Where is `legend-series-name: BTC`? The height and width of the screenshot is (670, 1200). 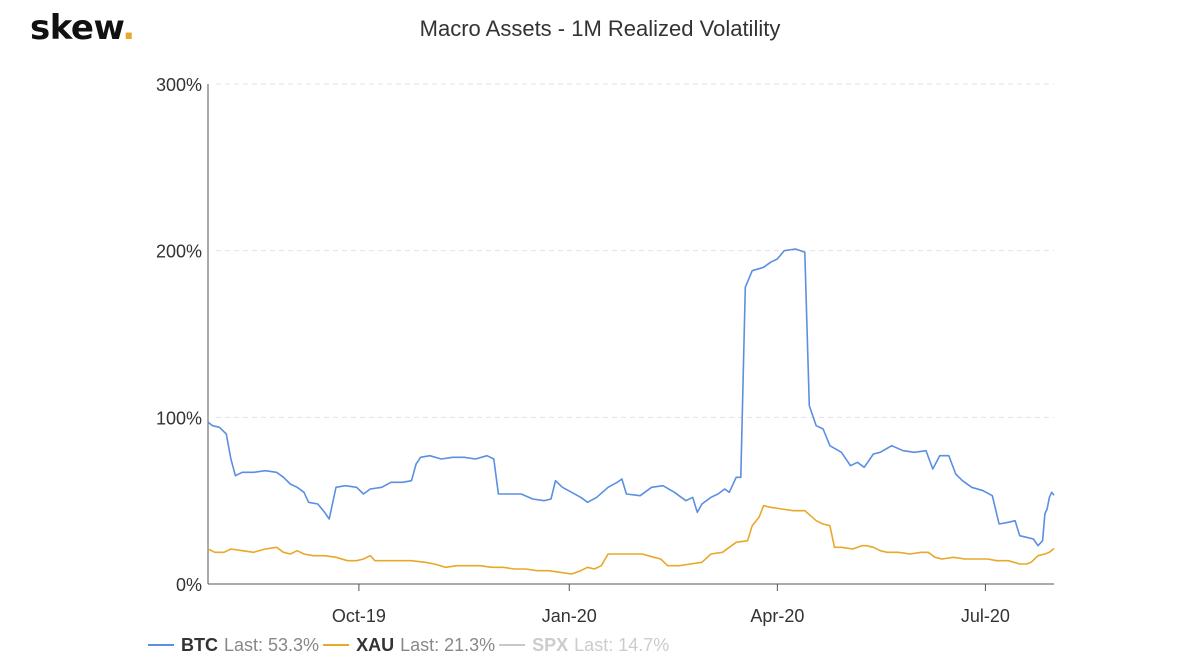 legend-series-name: BTC is located at coordinates (199, 645).